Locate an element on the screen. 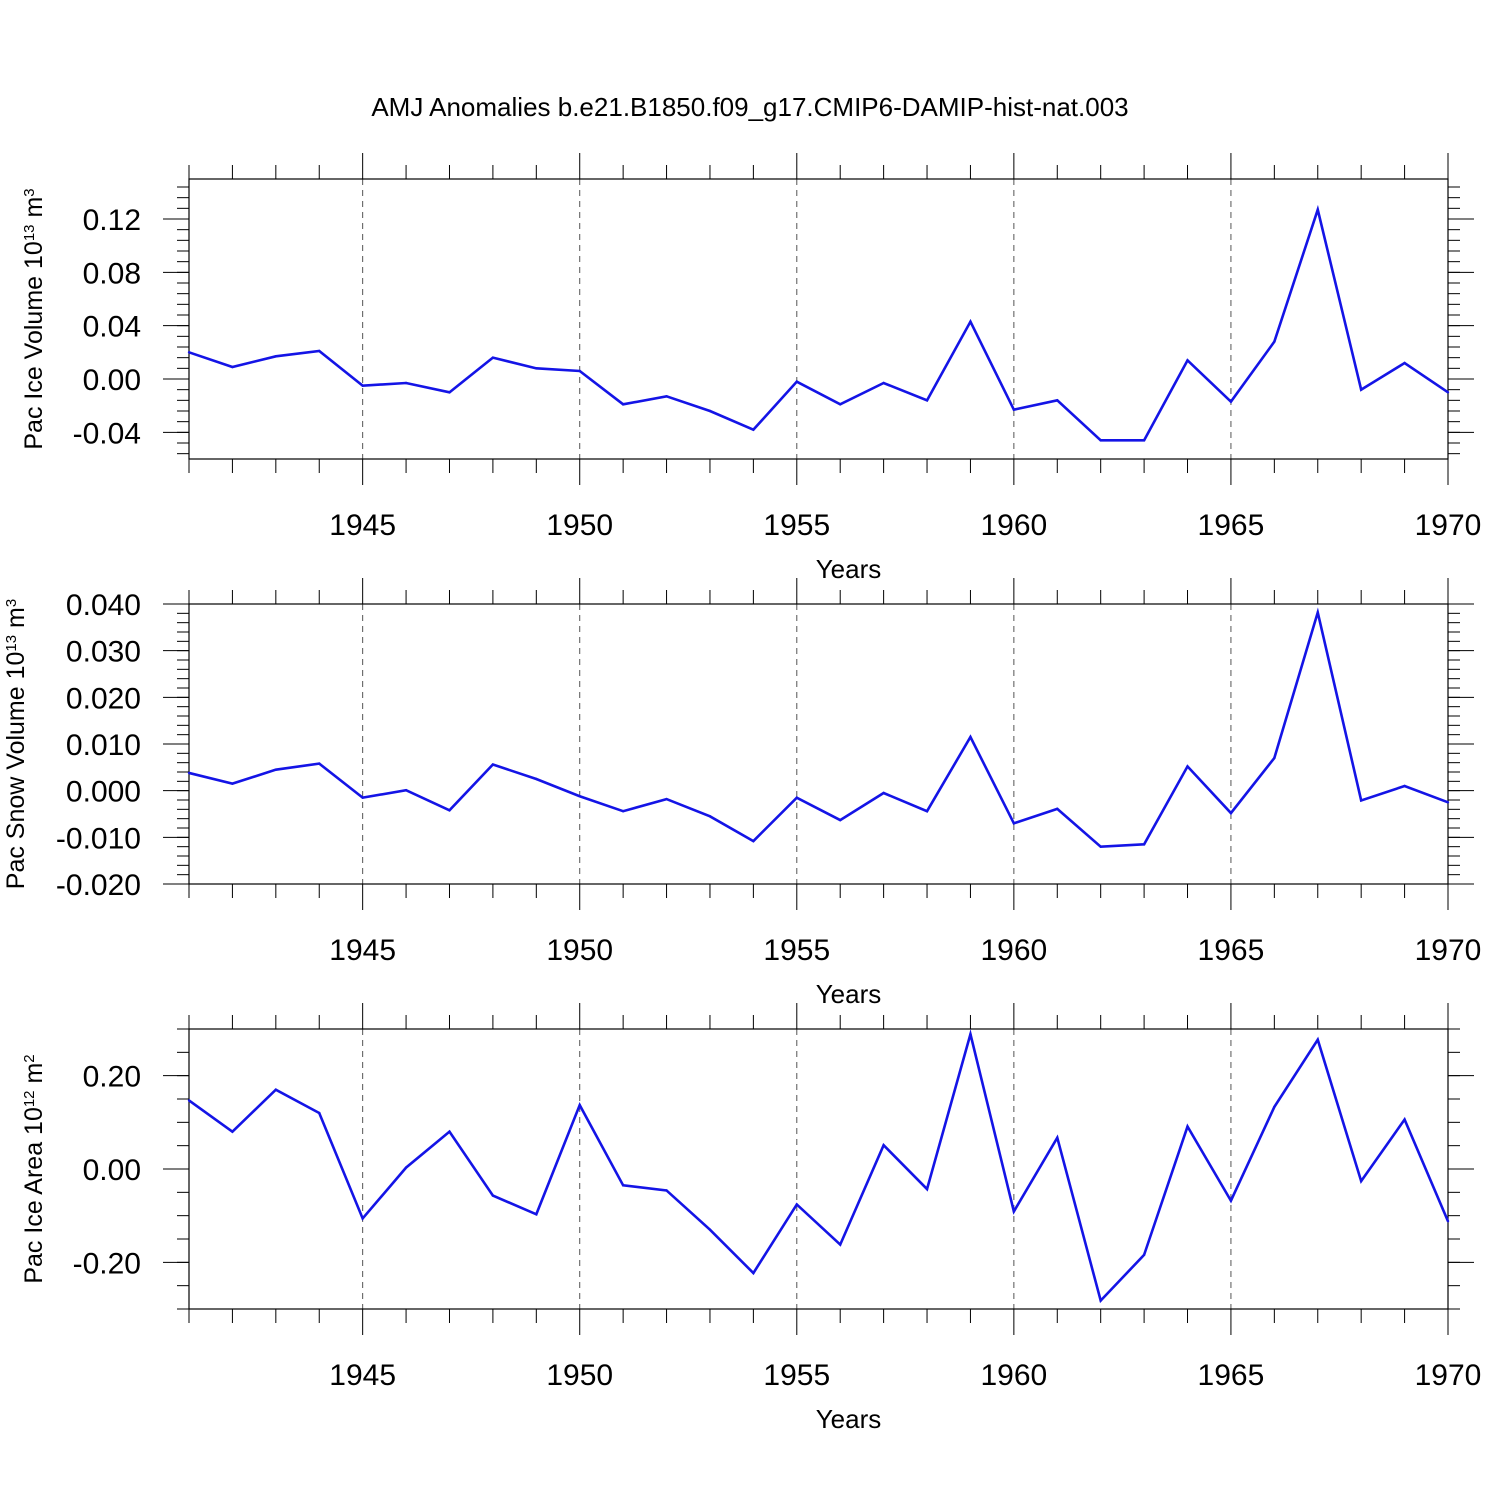 This screenshot has width=1500, height=1500. x-tick-label: 1970 is located at coordinates (1448, 950).